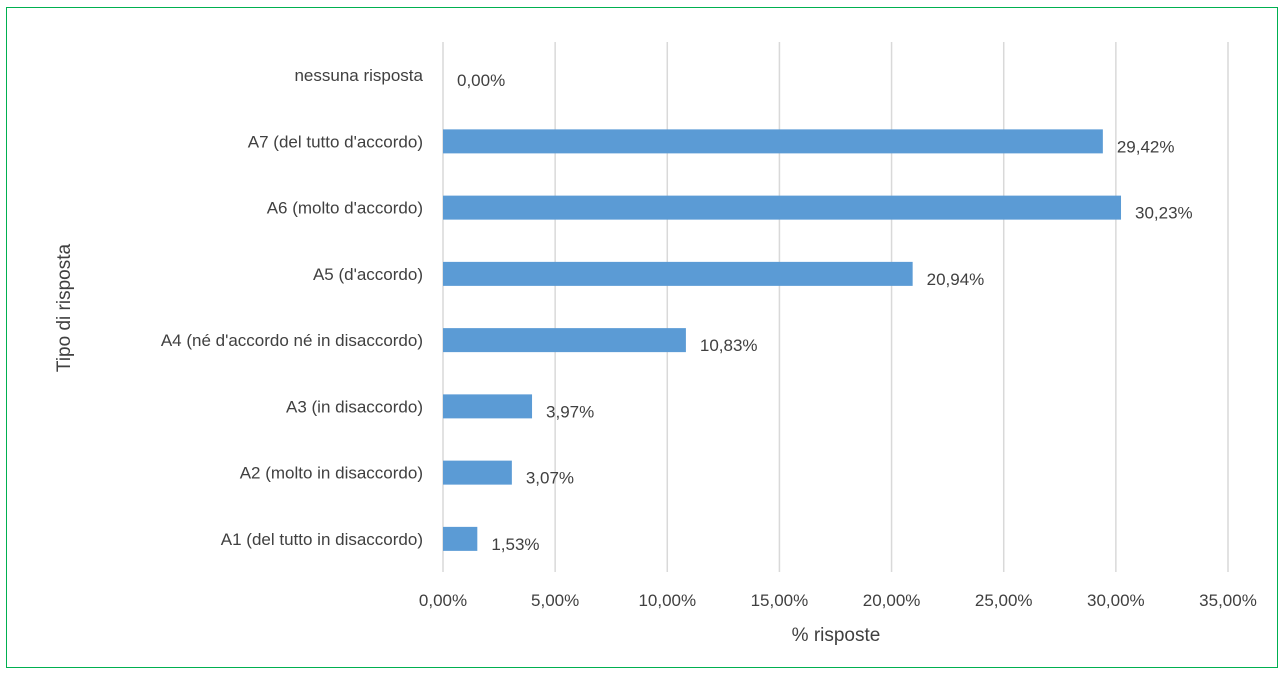 This screenshot has width=1285, height=675. What do you see at coordinates (956, 279) in the screenshot?
I see `data-label: 20,94%` at bounding box center [956, 279].